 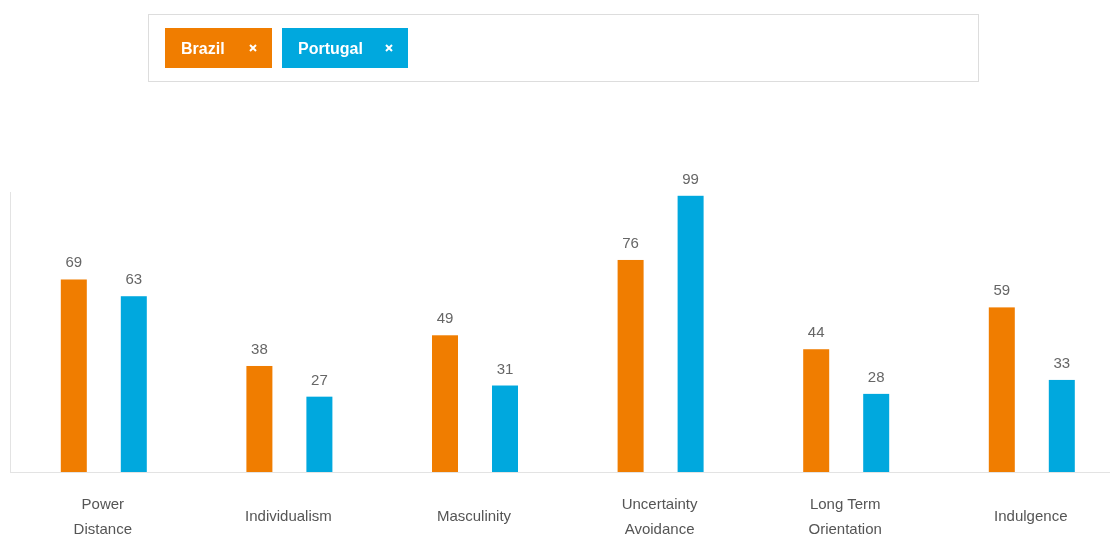 I want to click on x-tick-label: Indulgence, so click(x=1031, y=515).